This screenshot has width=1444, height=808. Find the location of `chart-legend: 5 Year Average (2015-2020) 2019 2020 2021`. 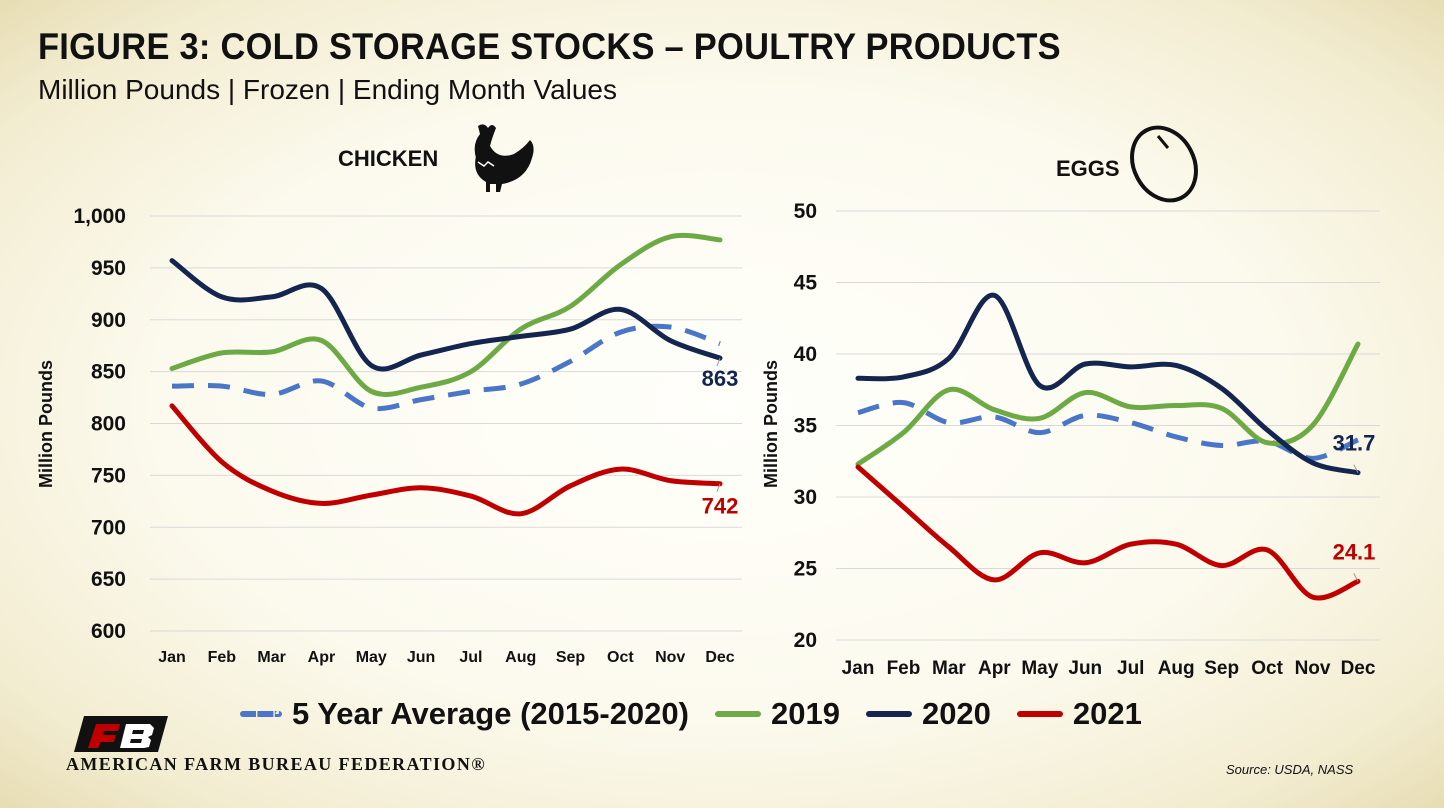

chart-legend: 5 Year Average (2015-2020) 2019 2020 2021 is located at coordinates (704, 714).